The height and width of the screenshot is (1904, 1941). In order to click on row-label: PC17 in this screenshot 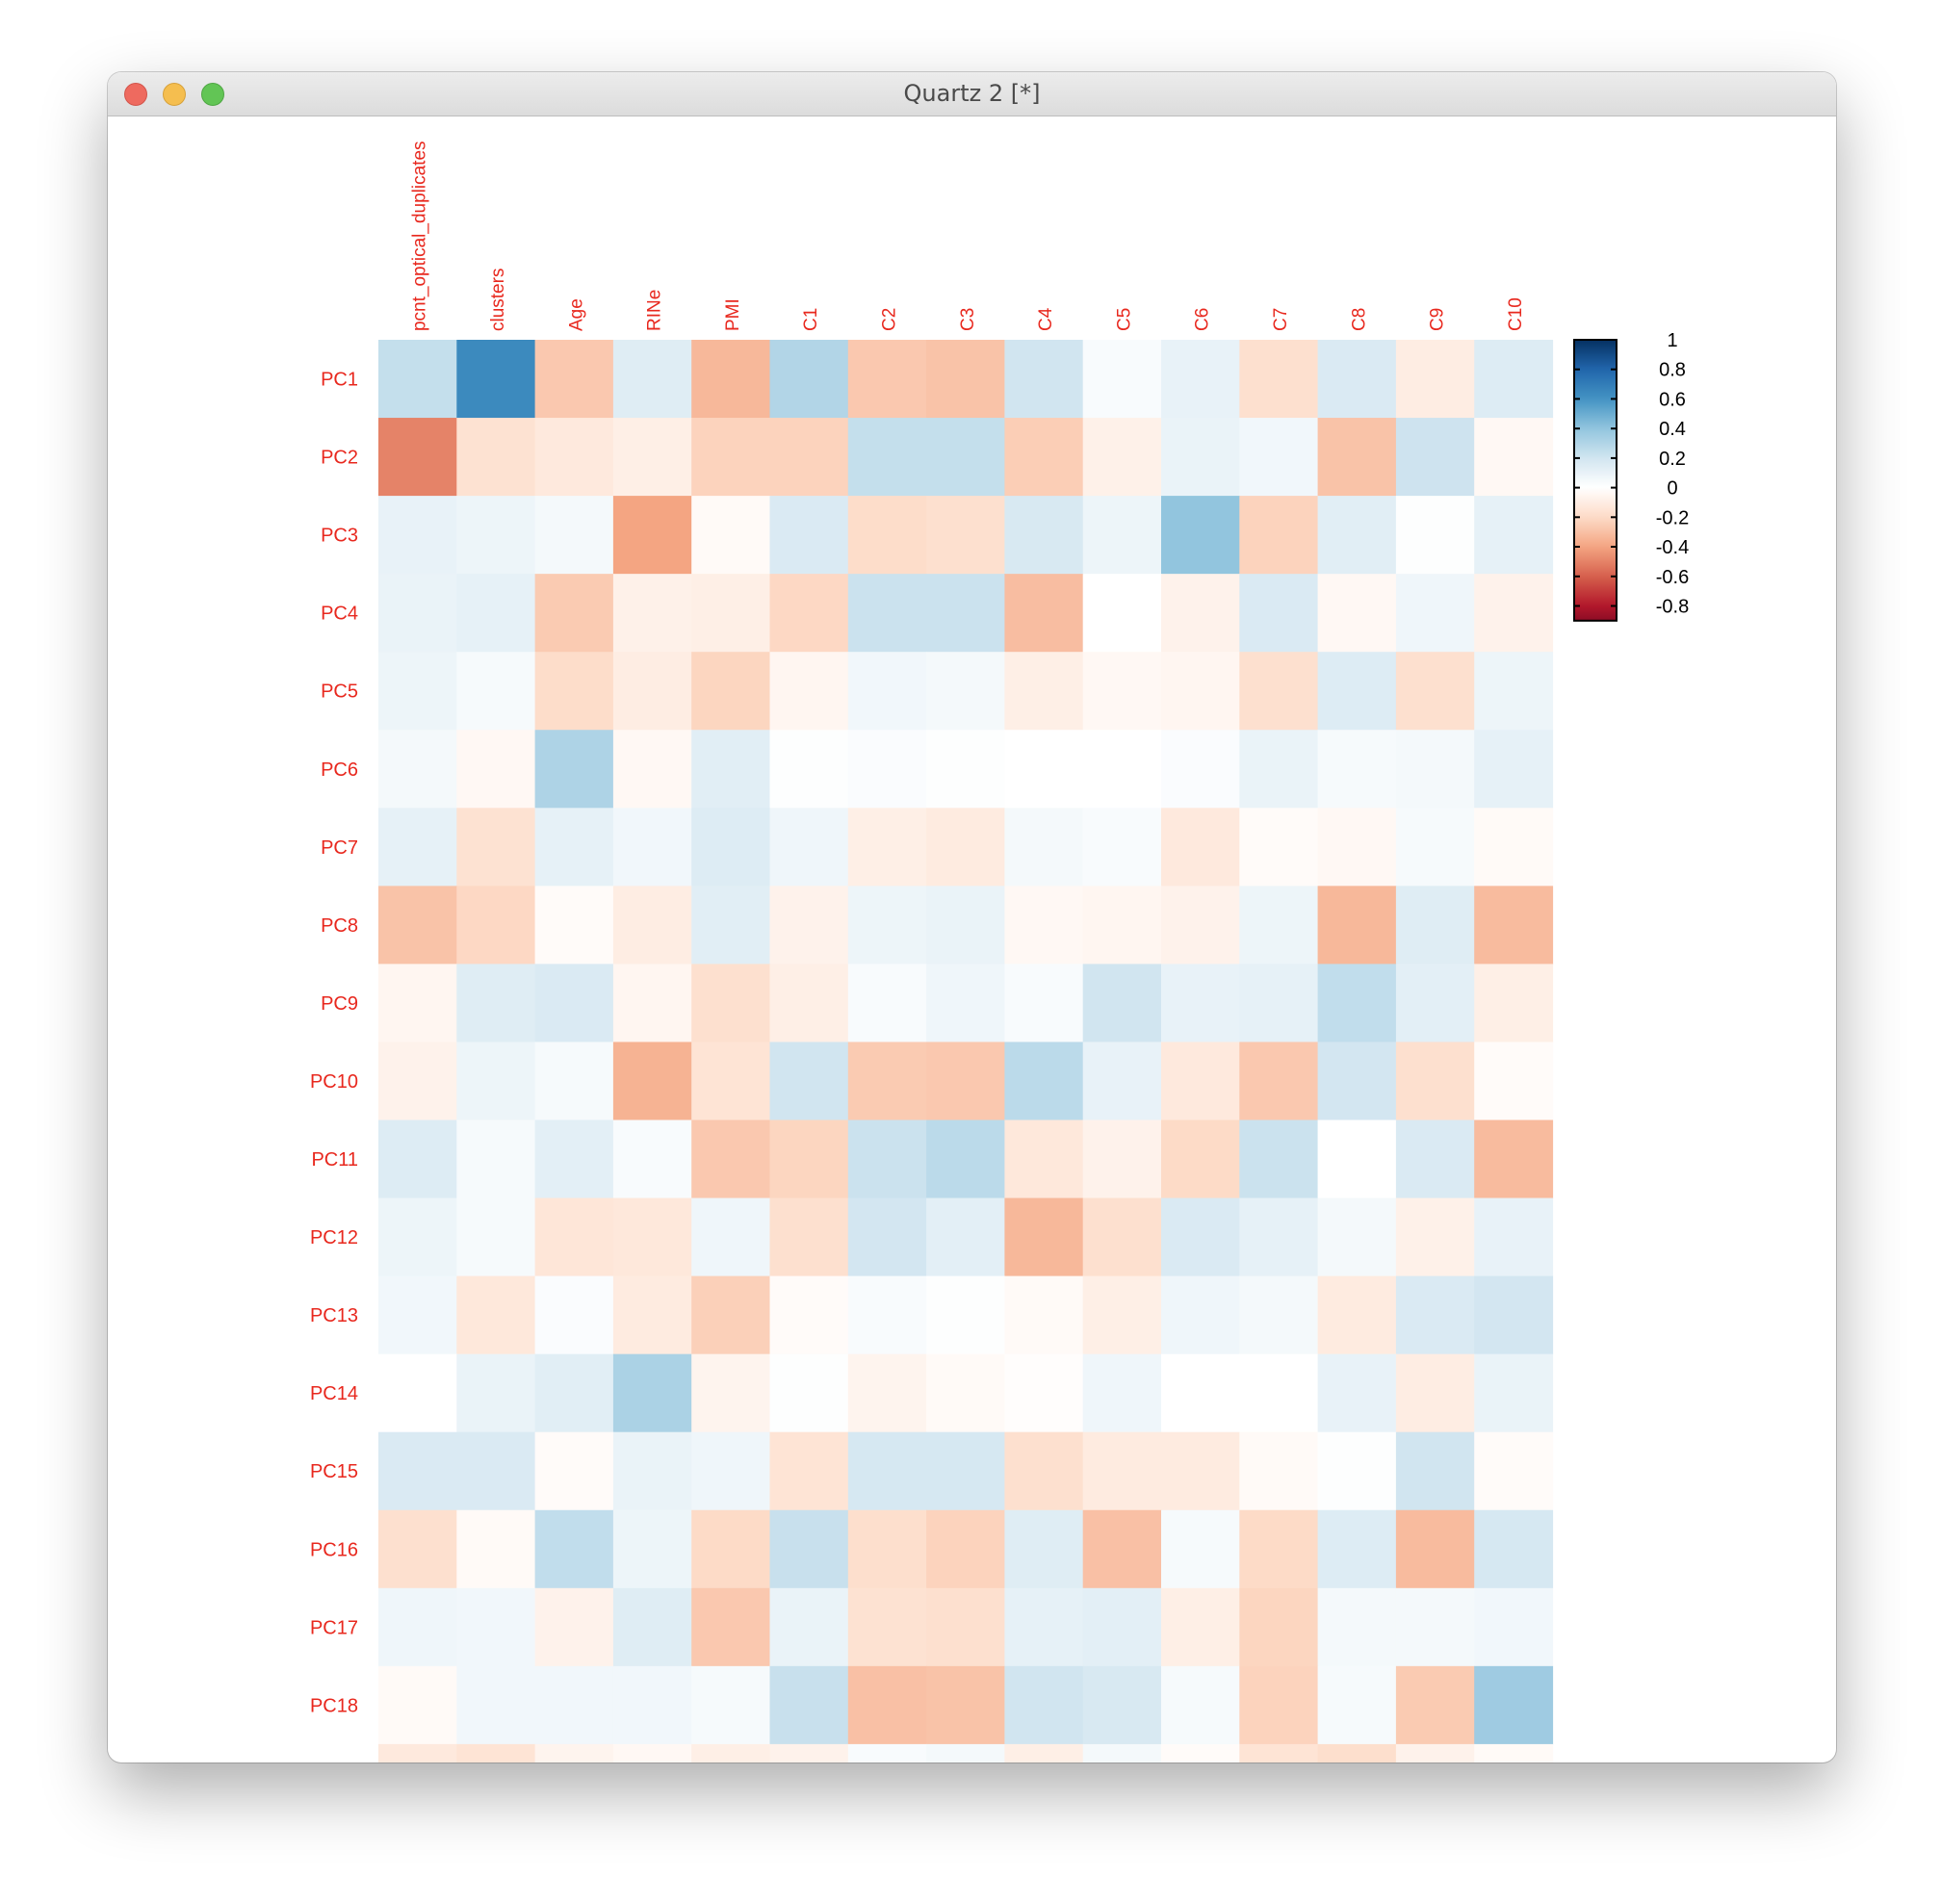, I will do `click(334, 1627)`.